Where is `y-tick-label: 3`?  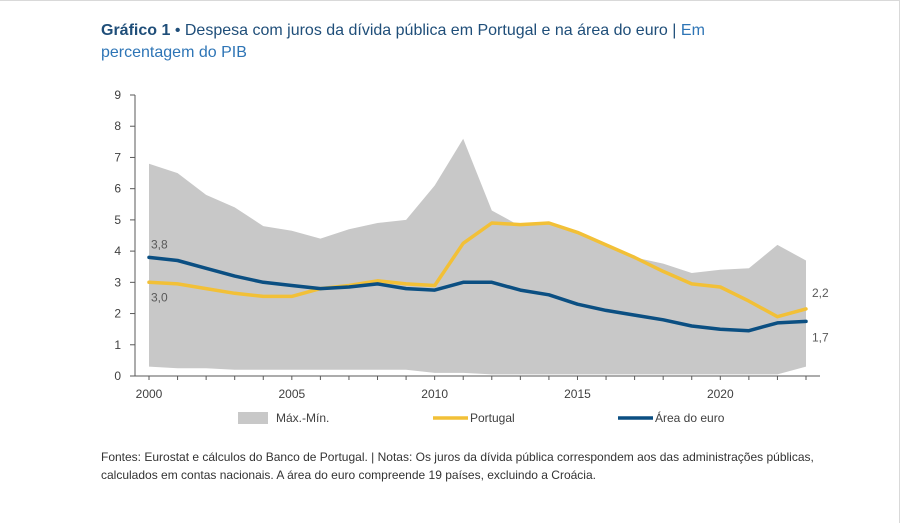 y-tick-label: 3 is located at coordinates (117, 282).